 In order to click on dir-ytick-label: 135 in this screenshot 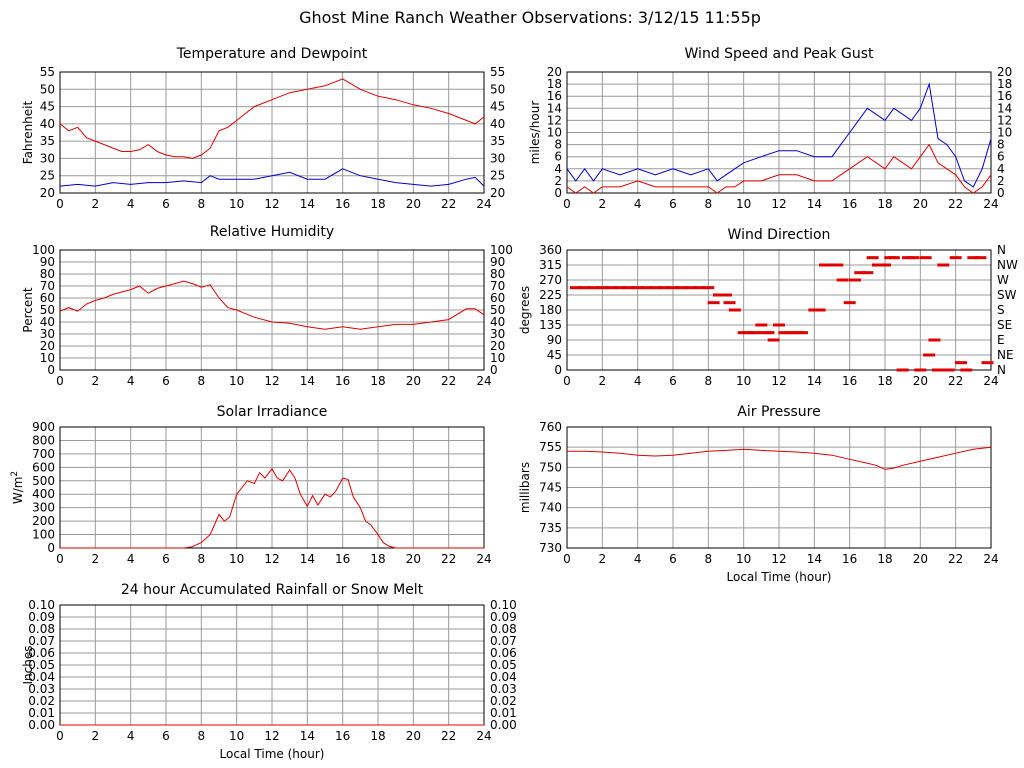, I will do `click(550, 325)`.